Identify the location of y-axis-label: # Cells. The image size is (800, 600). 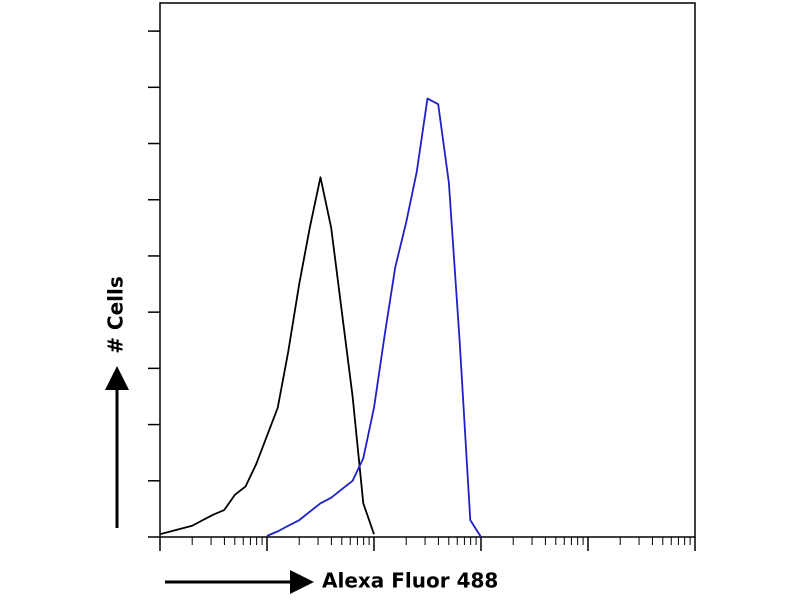
(116, 315).